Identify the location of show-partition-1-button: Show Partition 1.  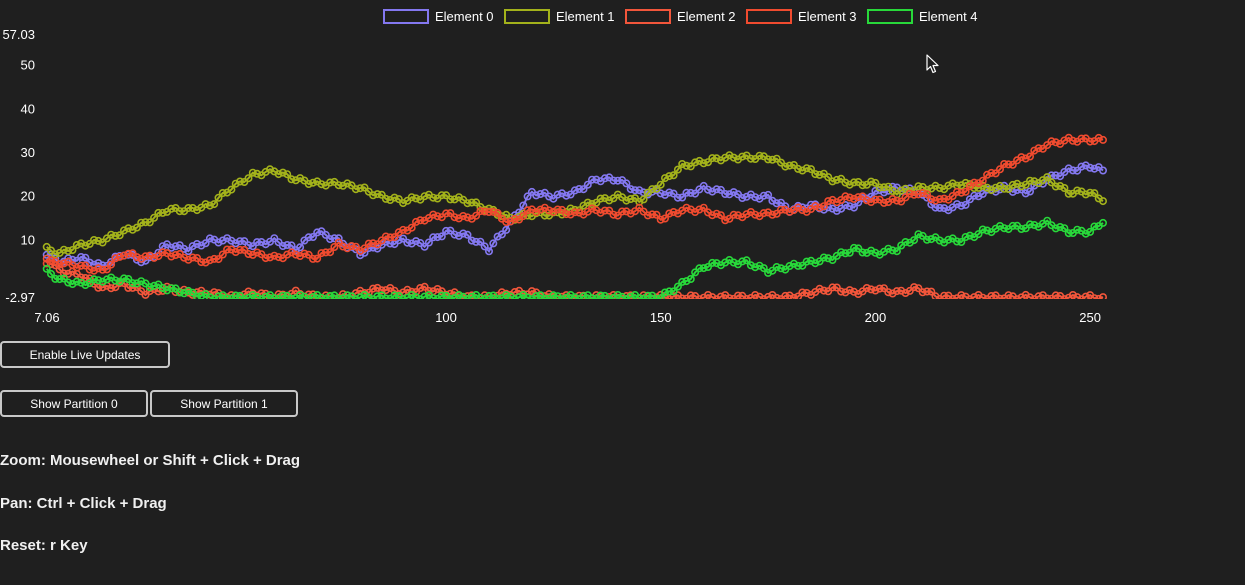
(224, 403).